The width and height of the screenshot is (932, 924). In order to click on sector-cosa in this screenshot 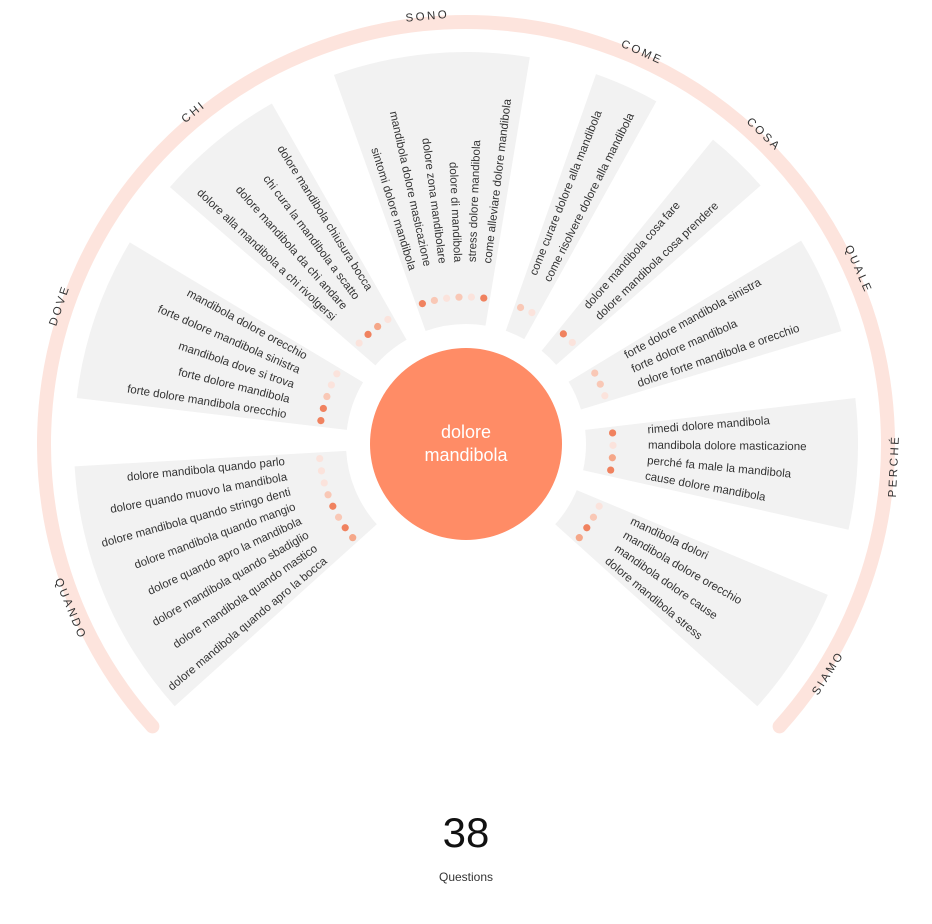, I will do `click(651, 252)`.